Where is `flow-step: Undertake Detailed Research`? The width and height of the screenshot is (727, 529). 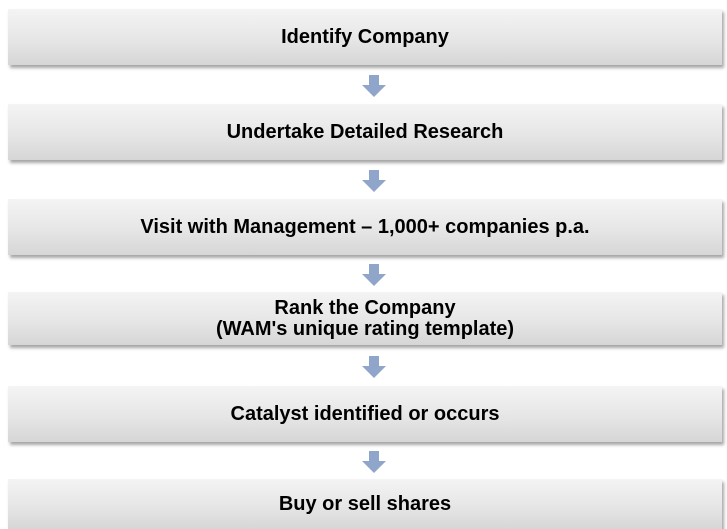
flow-step: Undertake Detailed Research is located at coordinates (365, 132).